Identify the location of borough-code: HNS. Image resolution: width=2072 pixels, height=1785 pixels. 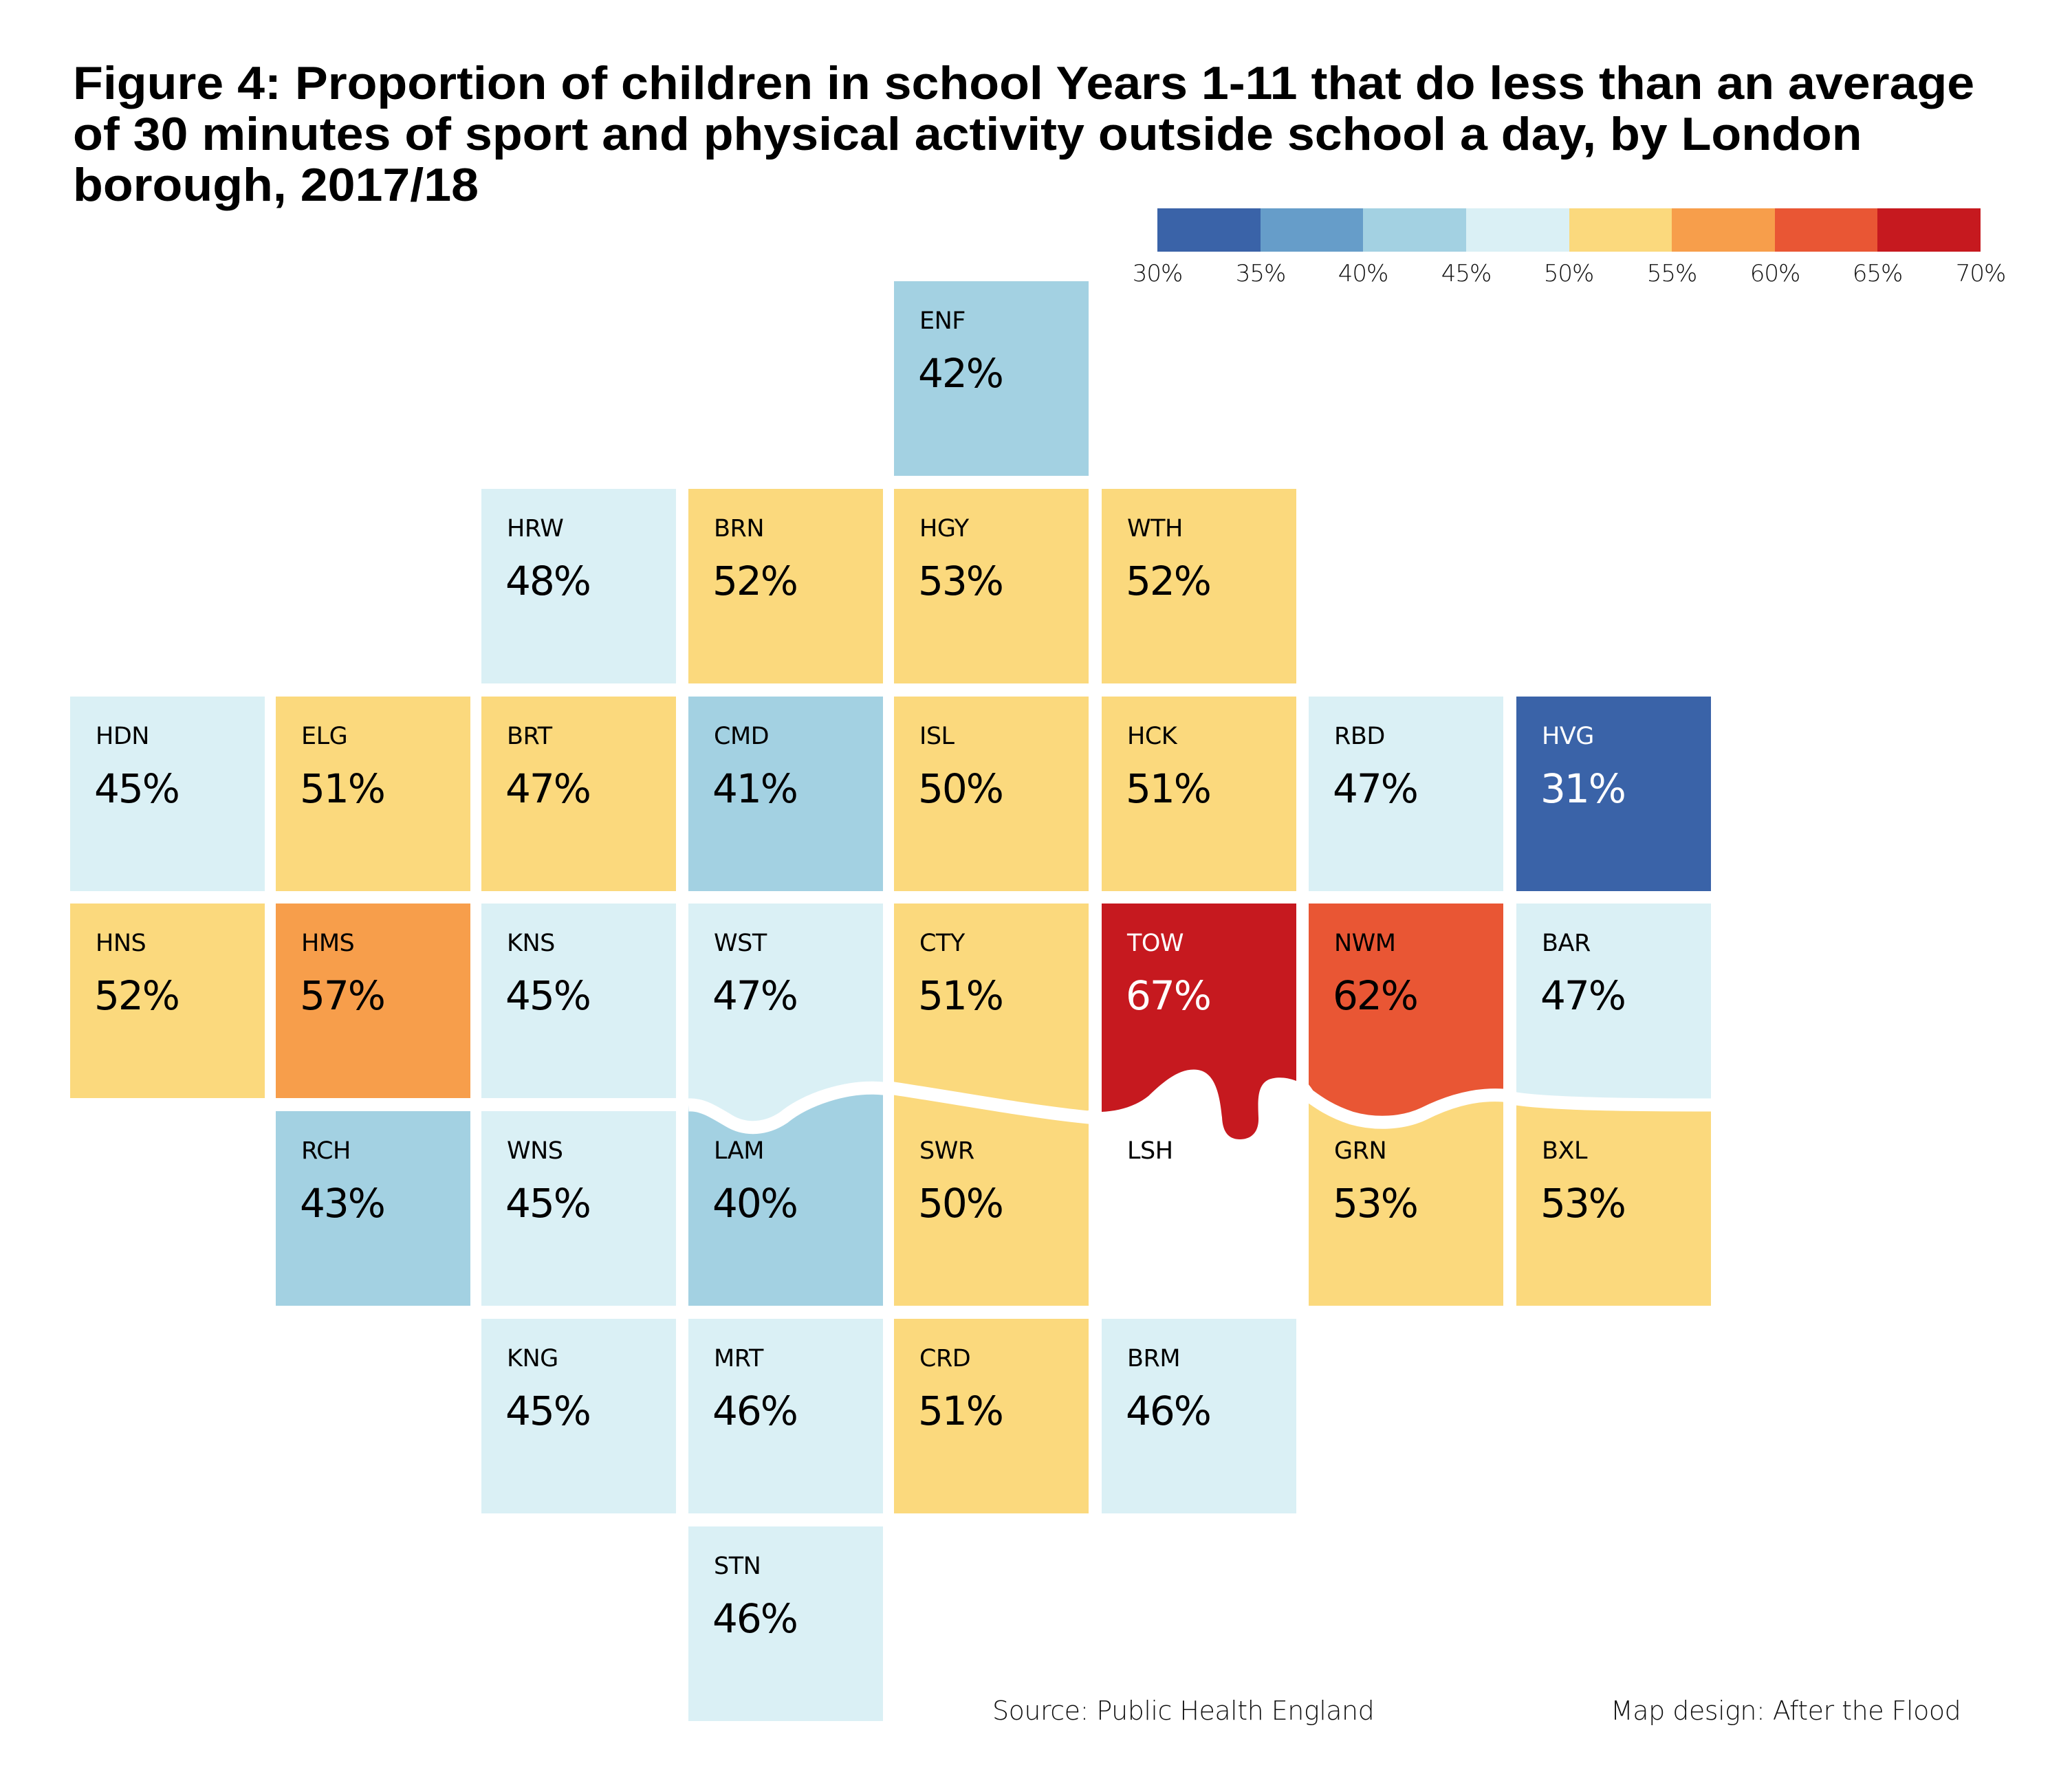
(121, 943).